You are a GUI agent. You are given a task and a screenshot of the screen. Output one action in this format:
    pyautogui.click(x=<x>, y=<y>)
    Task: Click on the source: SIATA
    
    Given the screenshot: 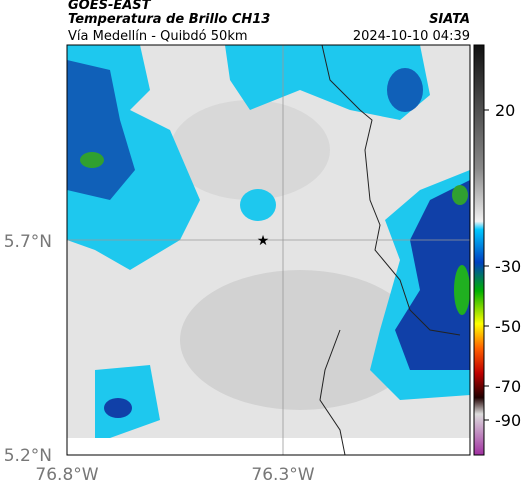 What is the action you would take?
    pyautogui.click(x=449, y=19)
    